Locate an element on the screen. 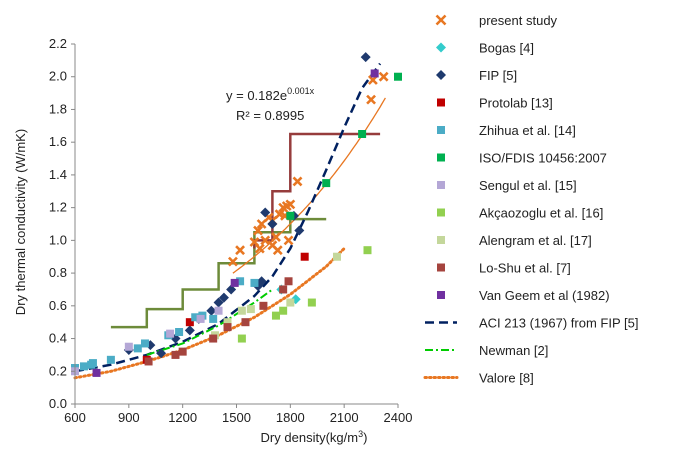  legend-label: Bogas [4] is located at coordinates (506, 48).